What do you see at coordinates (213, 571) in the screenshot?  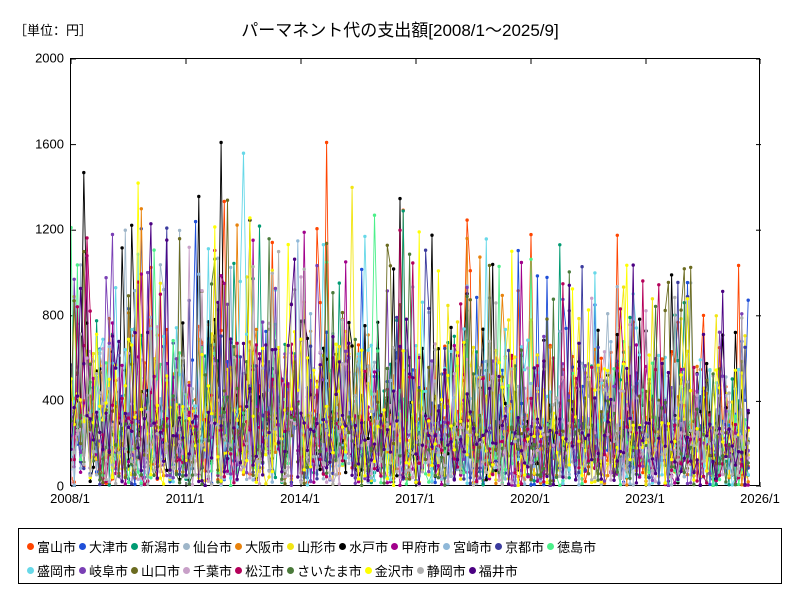 I see `legend-label: 千葉市` at bounding box center [213, 571].